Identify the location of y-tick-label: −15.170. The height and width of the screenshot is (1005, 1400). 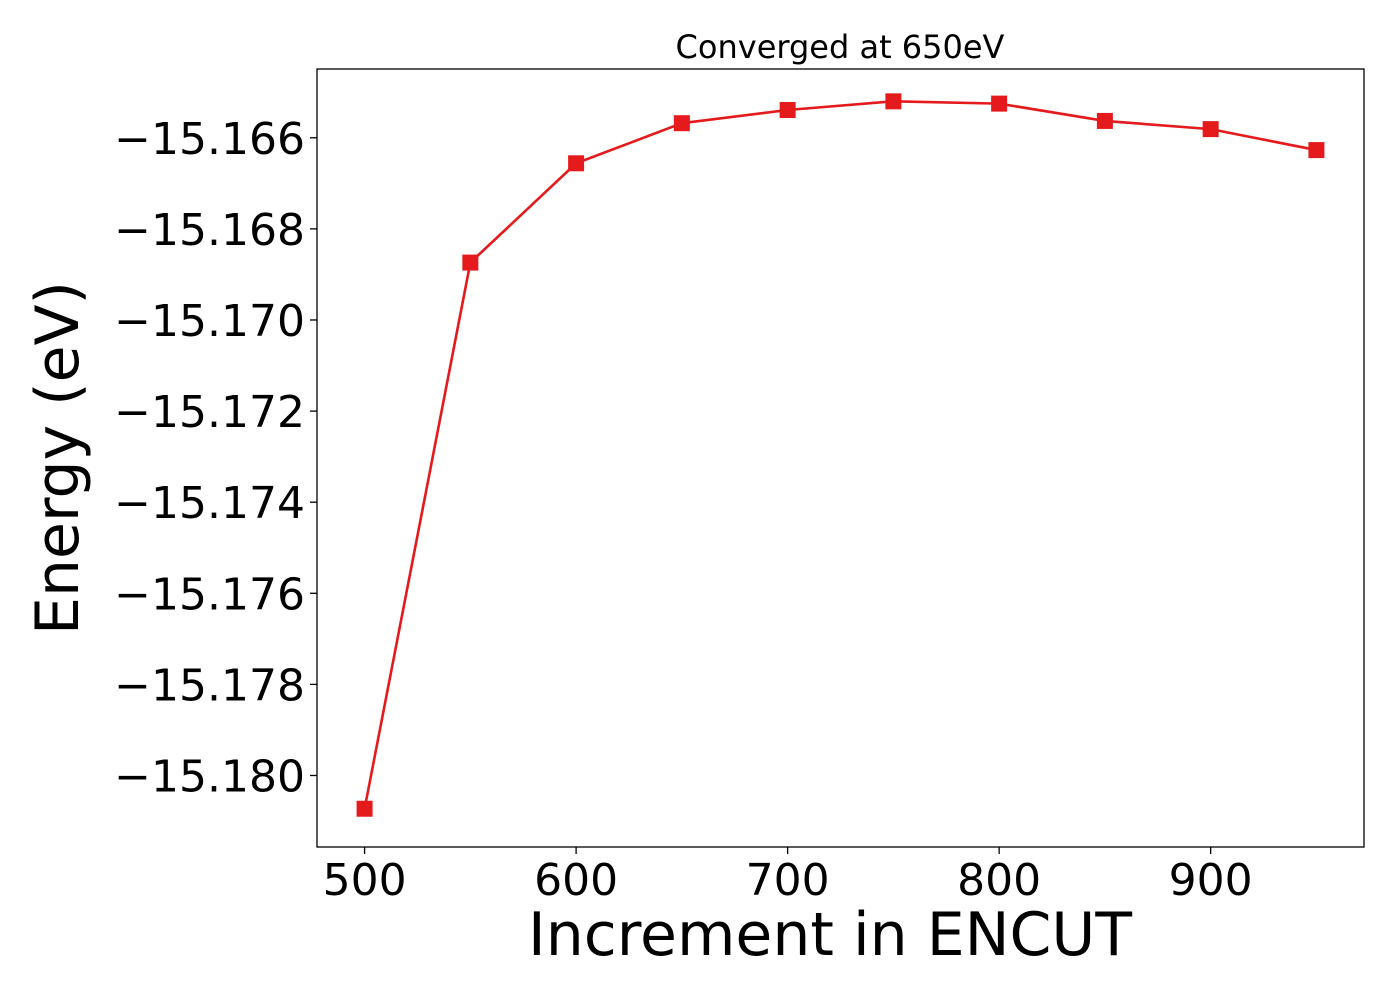
(209, 321).